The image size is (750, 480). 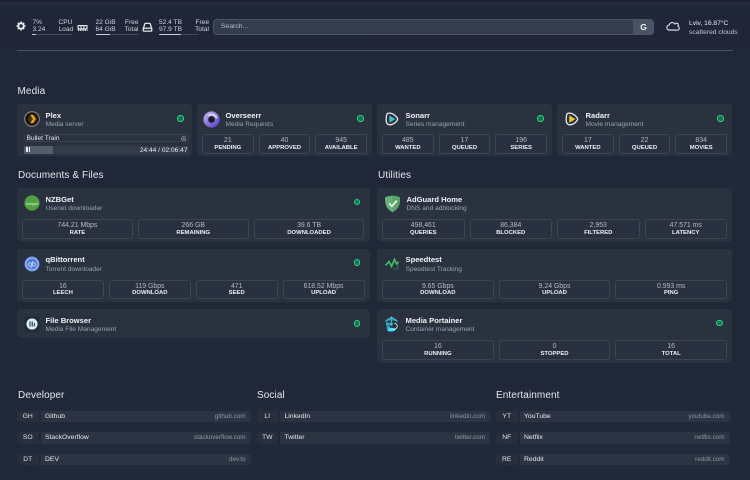 I want to click on svg-text: qb, so click(x=32, y=264).